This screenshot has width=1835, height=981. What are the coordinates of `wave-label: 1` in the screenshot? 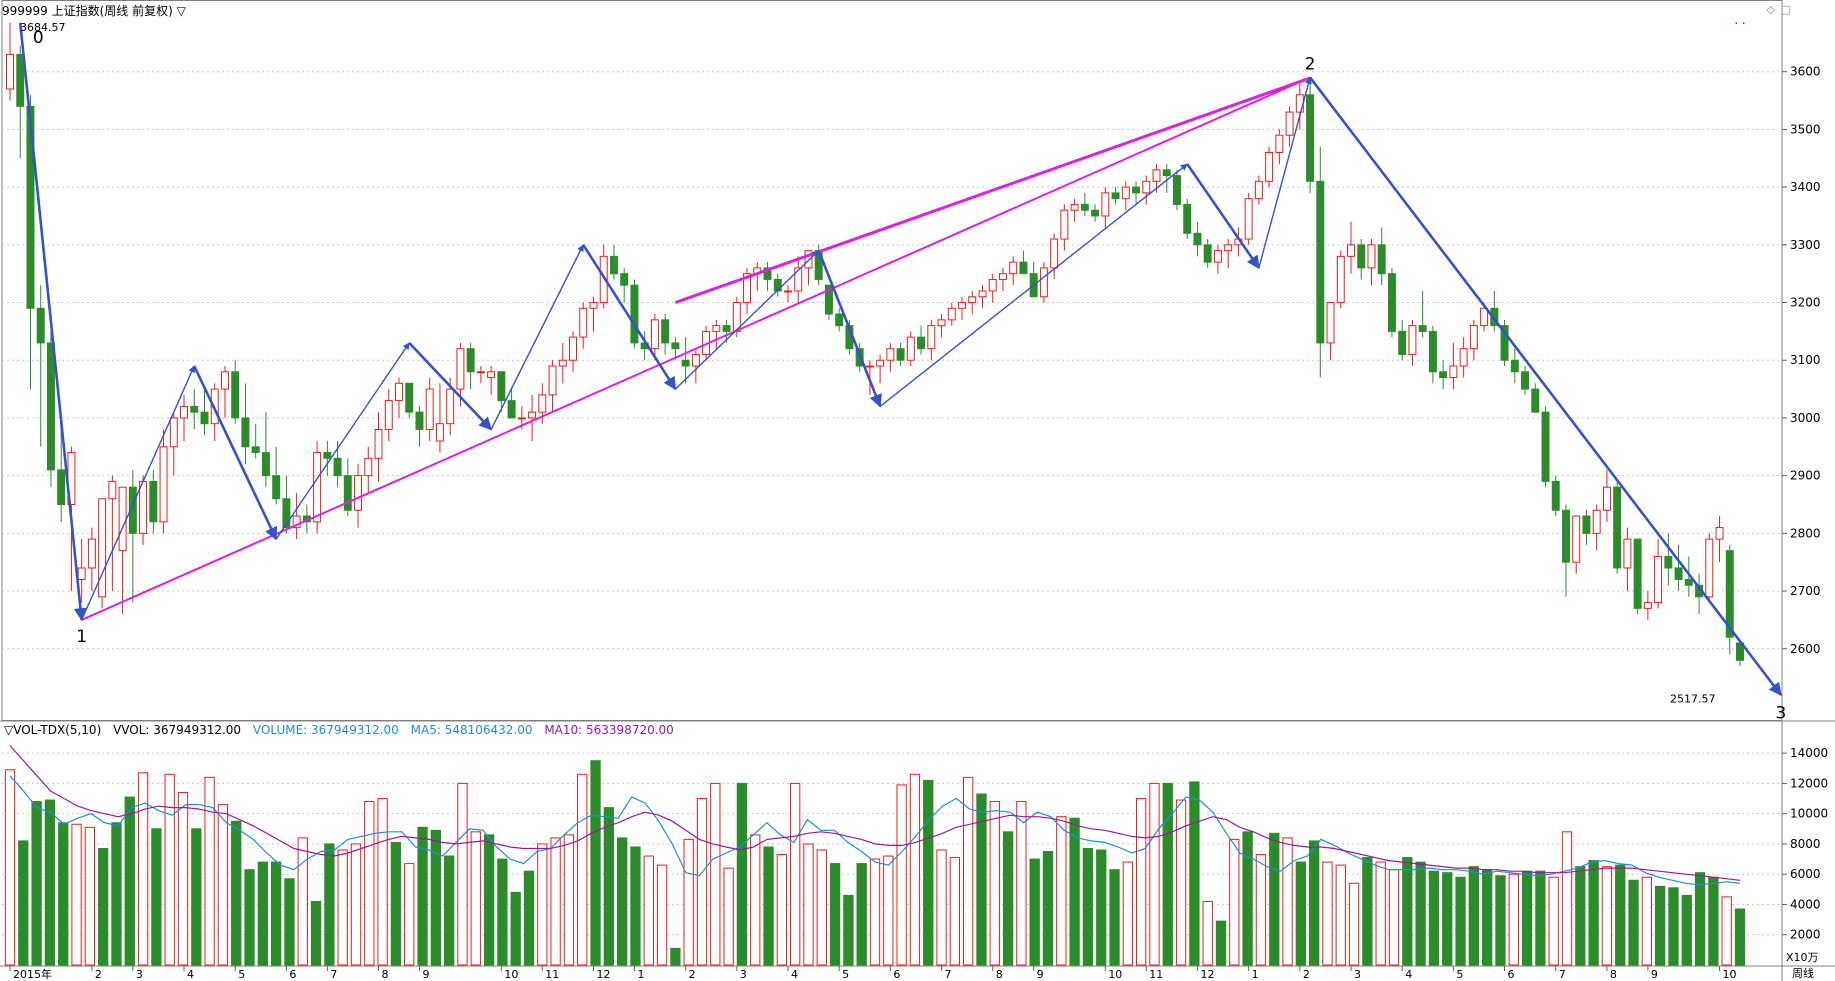 It's located at (81, 637).